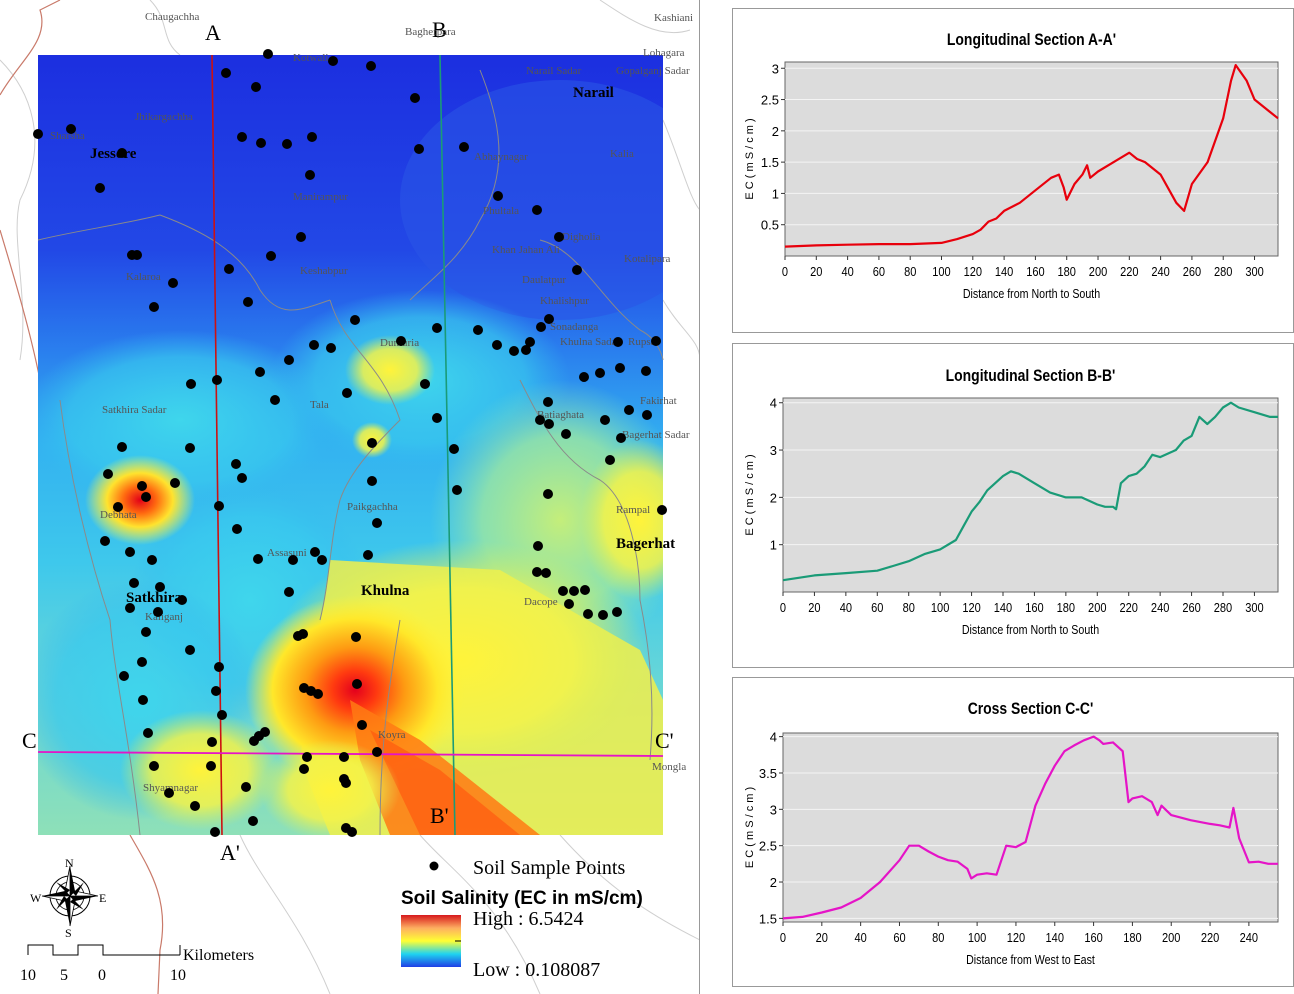 The image size is (1294, 994). Describe the element at coordinates (522, 898) in the screenshot. I see `legend-salinity-title: Soil Salinity (EC in mS/cm)` at that location.